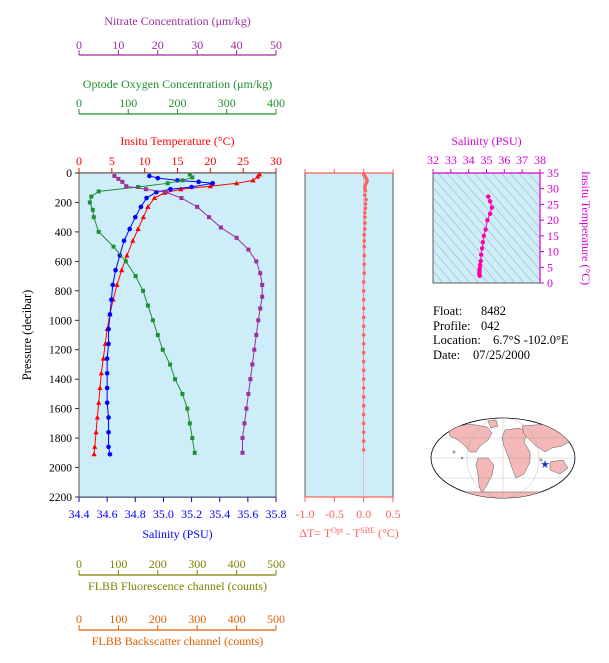  What do you see at coordinates (79, 619) in the screenshot?
I see `backscatter-tick-label: 0` at bounding box center [79, 619].